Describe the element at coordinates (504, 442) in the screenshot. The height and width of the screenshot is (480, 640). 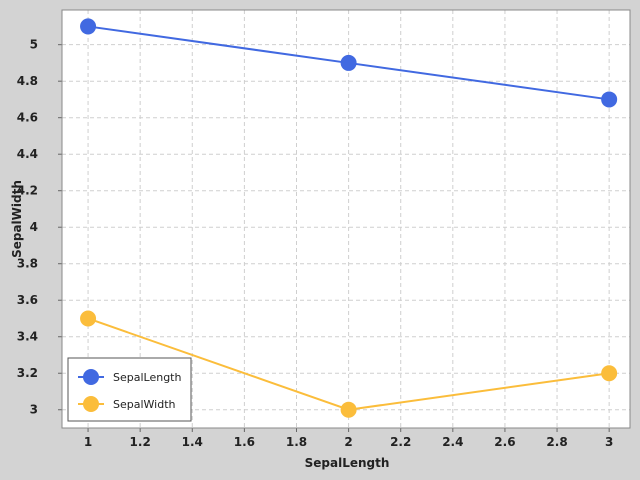
I see `x-tick-label: 2.6` at that location.